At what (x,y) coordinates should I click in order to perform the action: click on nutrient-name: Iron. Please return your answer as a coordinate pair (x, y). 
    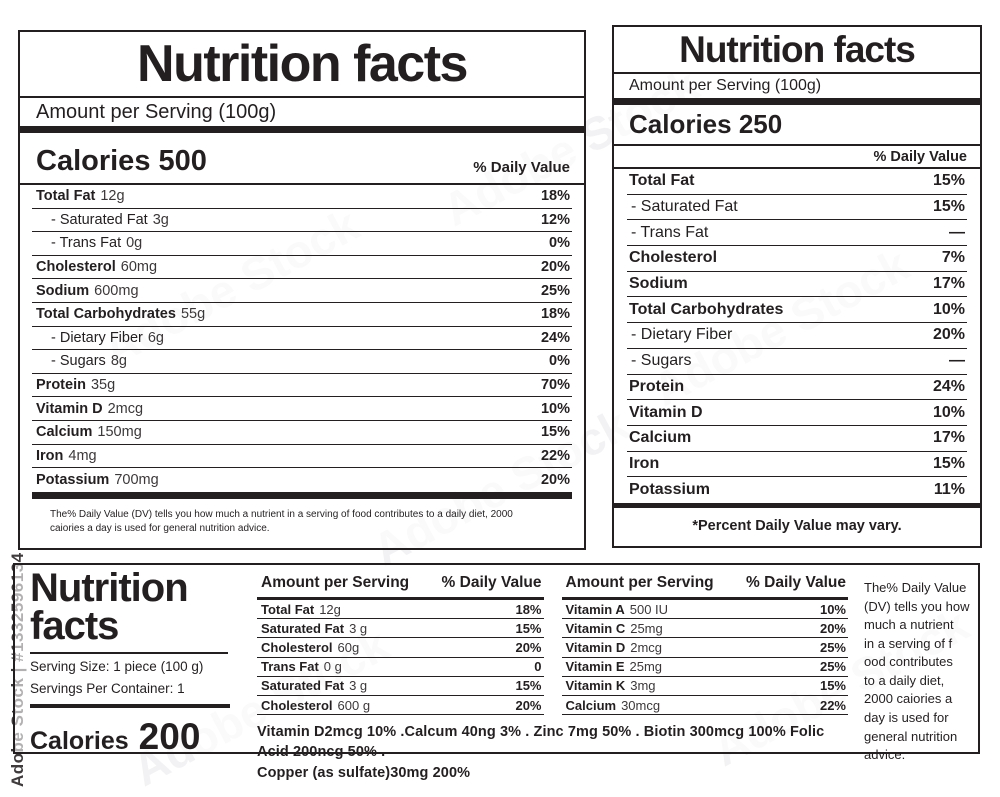
    Looking at the image, I should click on (50, 455).